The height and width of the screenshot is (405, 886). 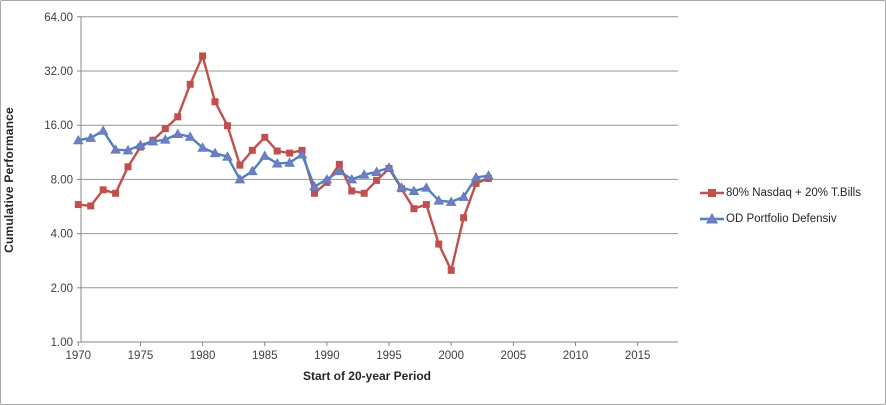 What do you see at coordinates (451, 356) in the screenshot?
I see `x-tick-label: 2000` at bounding box center [451, 356].